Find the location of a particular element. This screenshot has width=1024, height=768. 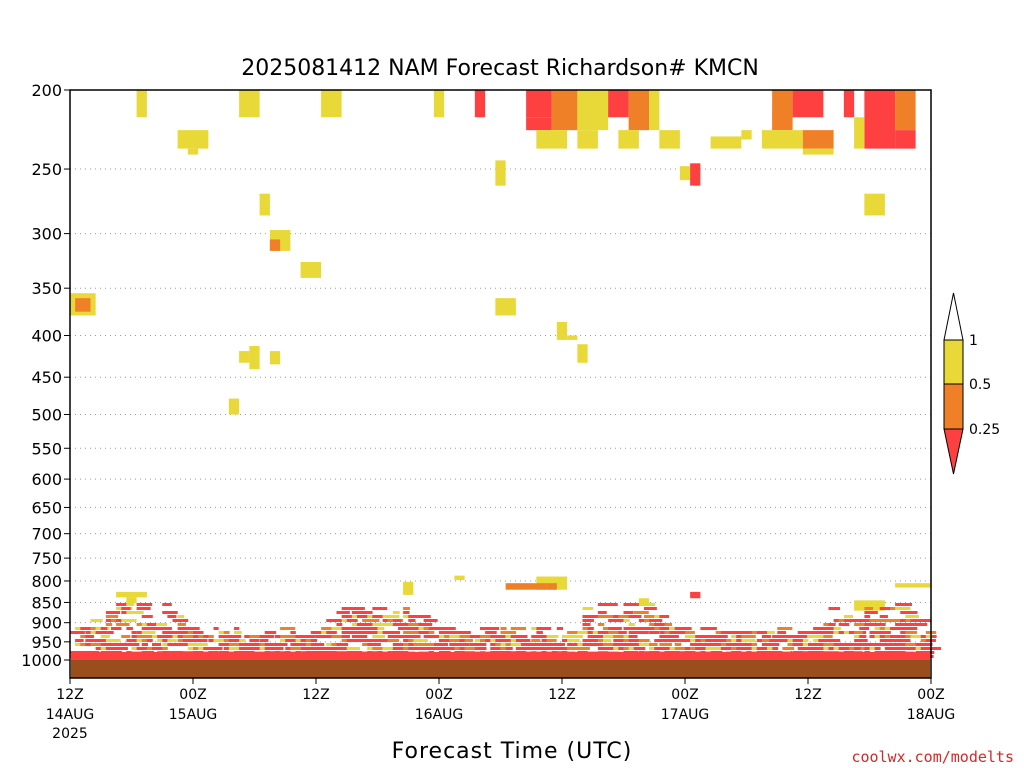

colorbar-label: 0.5 is located at coordinates (980, 385).